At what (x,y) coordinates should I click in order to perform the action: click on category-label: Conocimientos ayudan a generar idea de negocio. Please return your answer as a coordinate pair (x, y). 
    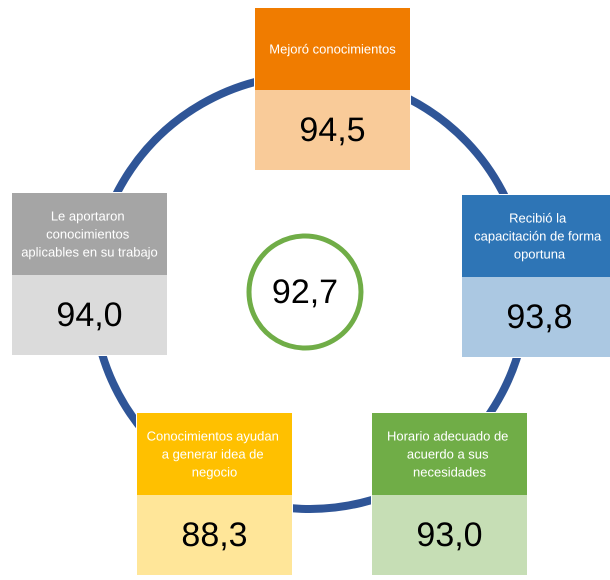
    Looking at the image, I should click on (214, 454).